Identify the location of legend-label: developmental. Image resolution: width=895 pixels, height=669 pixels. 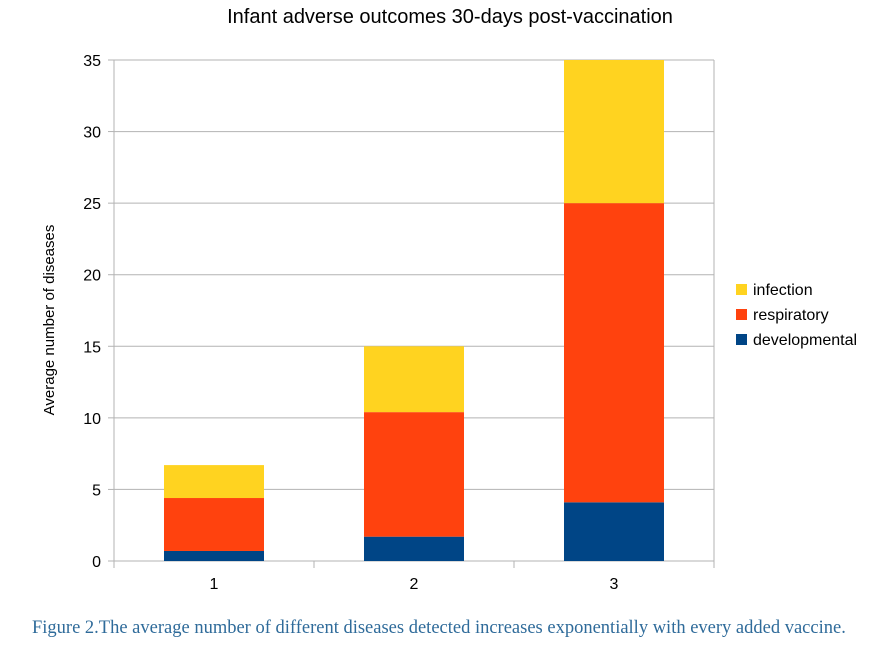
(805, 340).